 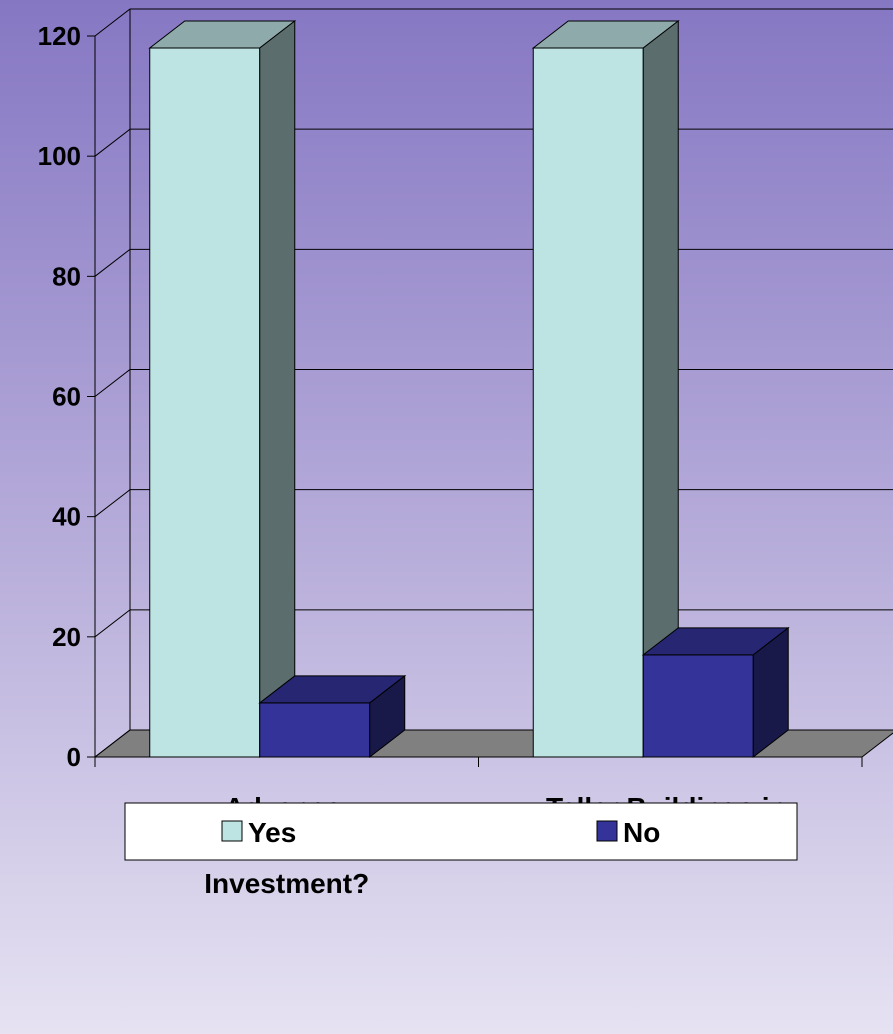 I want to click on y-tick-label: 120, so click(x=59, y=36).